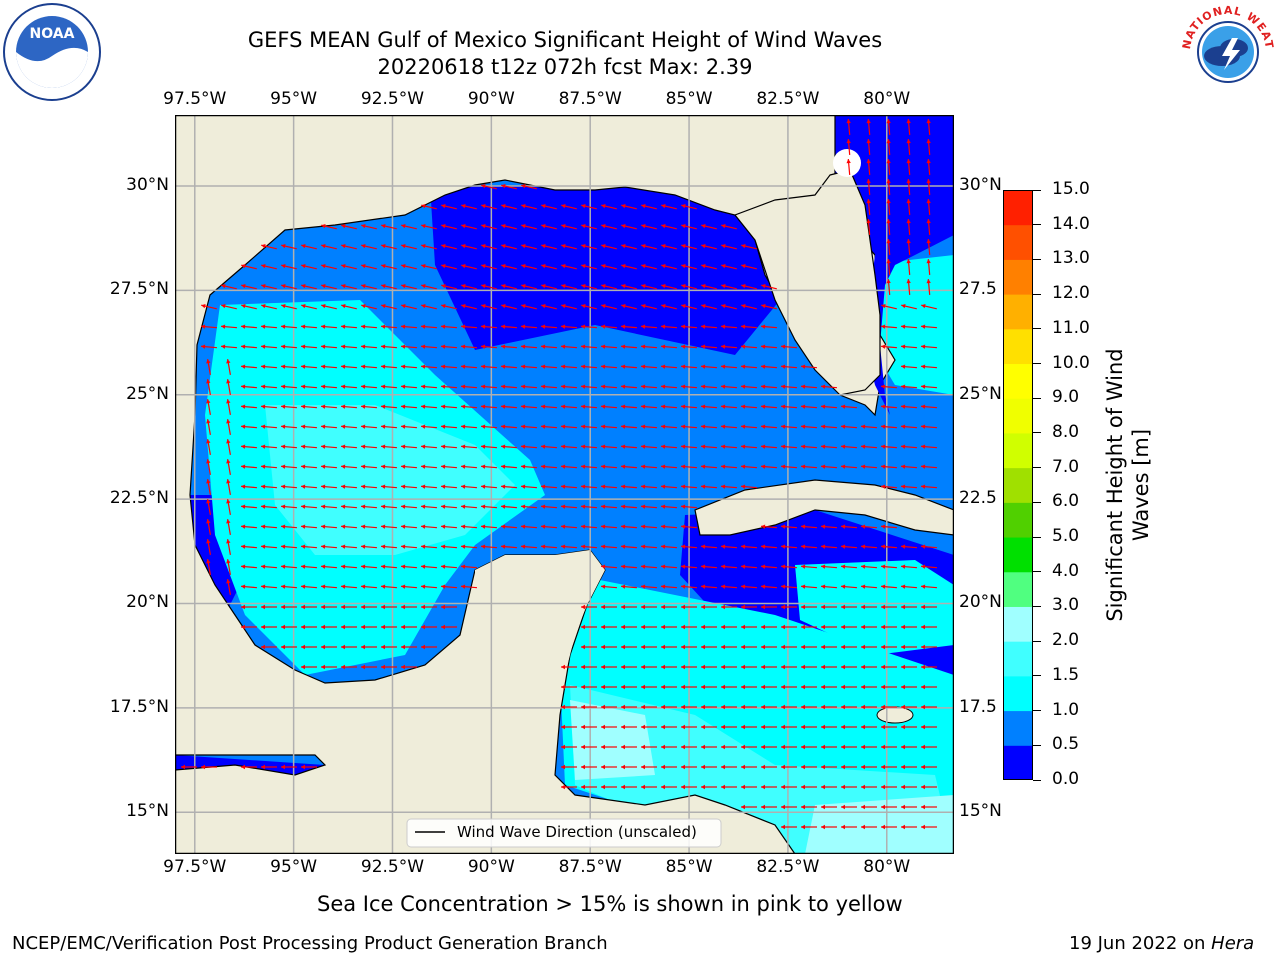  What do you see at coordinates (1233, 943) in the screenshot?
I see `footer-machine: Hera` at bounding box center [1233, 943].